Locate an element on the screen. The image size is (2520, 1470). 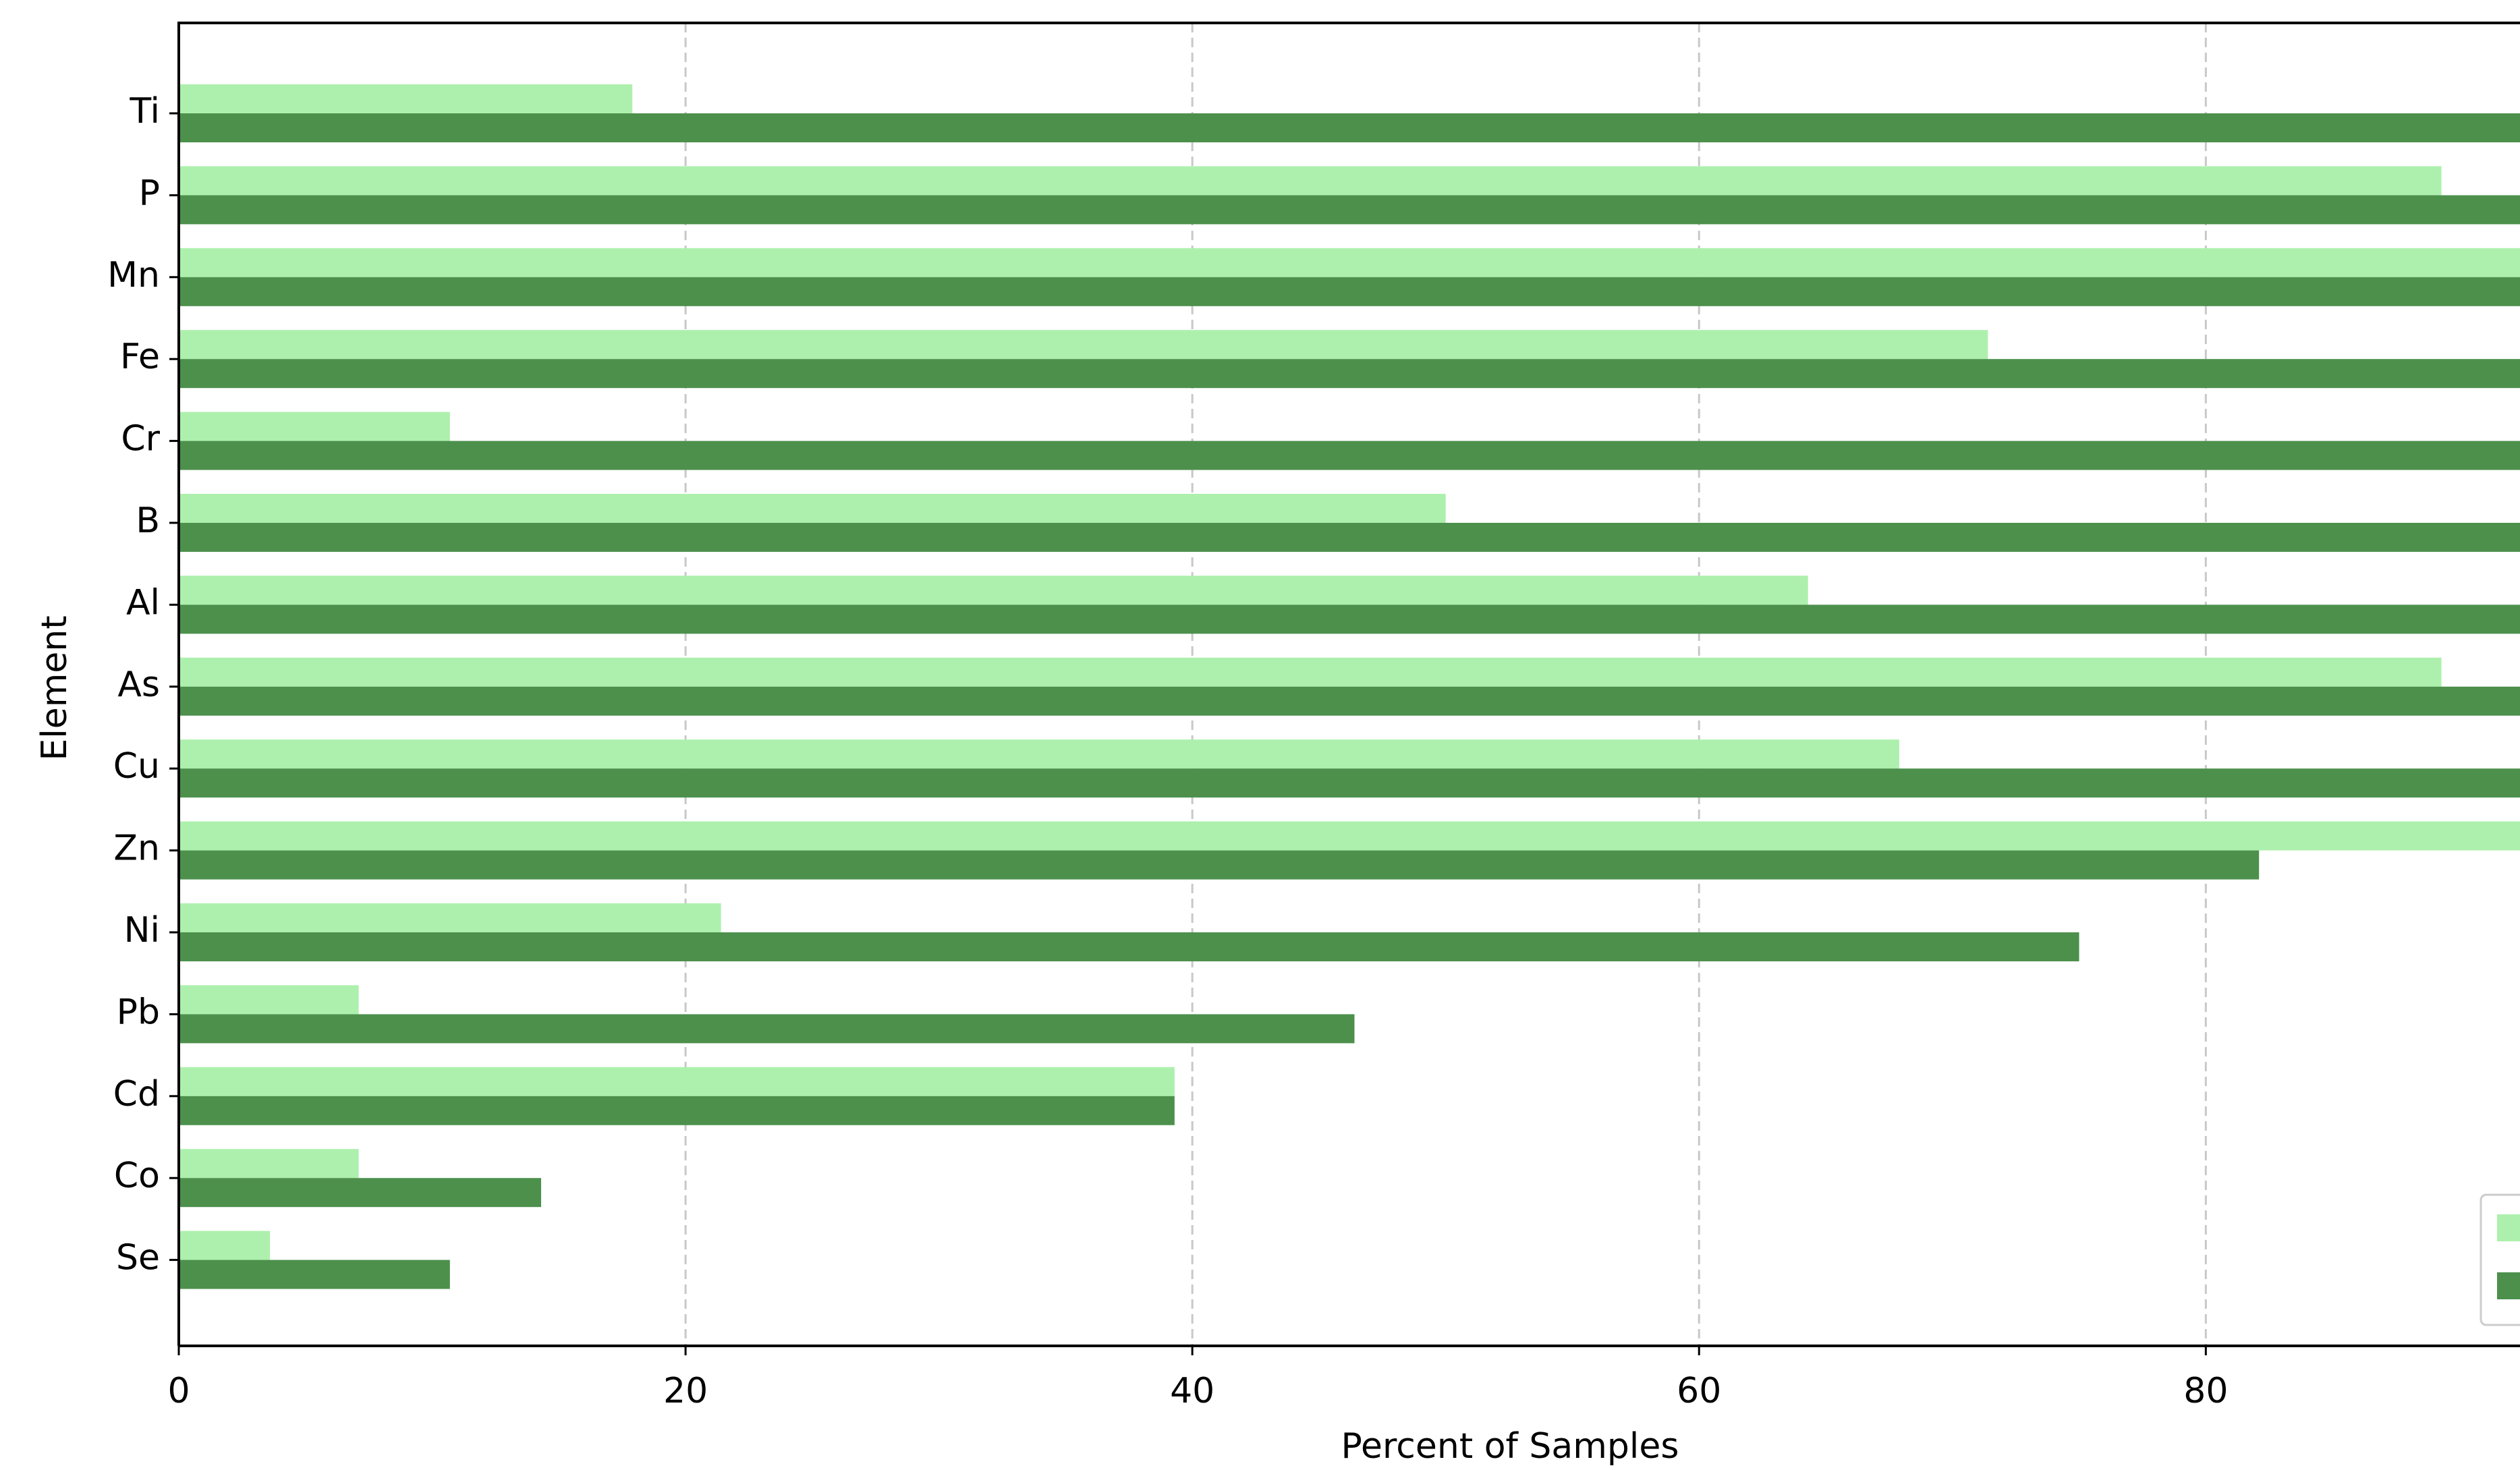
y-tick-label: P is located at coordinates (149, 193).